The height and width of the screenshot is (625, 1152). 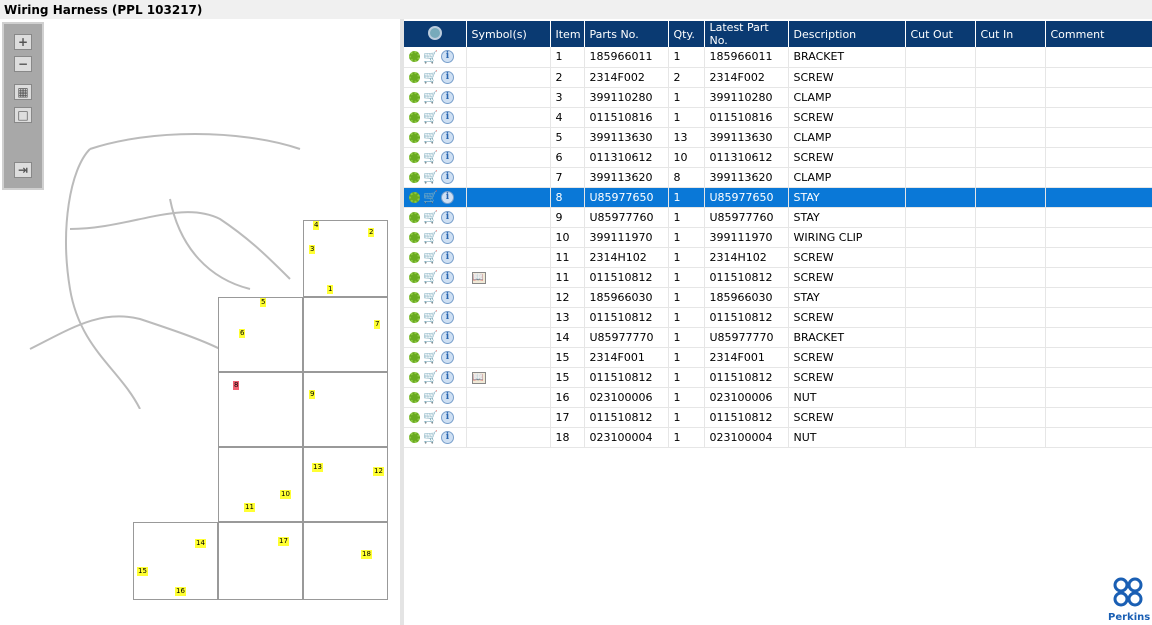 What do you see at coordinates (283, 541) in the screenshot?
I see `callout-17: 17` at bounding box center [283, 541].